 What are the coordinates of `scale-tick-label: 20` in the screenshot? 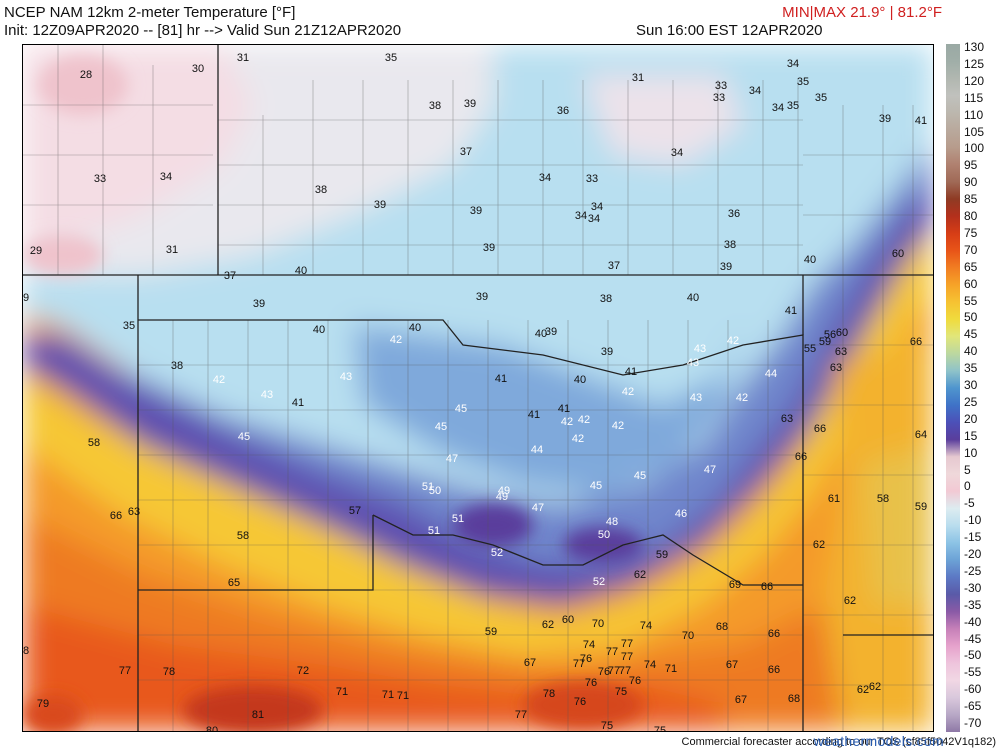 It's located at (971, 418).